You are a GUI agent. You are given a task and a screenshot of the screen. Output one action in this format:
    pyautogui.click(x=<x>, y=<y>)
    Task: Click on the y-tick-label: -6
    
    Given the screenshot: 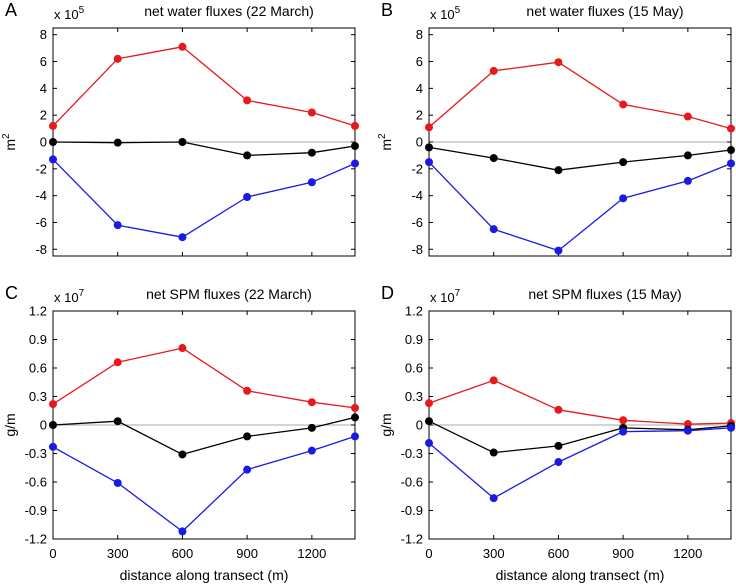 What is the action you would take?
    pyautogui.click(x=417, y=222)
    